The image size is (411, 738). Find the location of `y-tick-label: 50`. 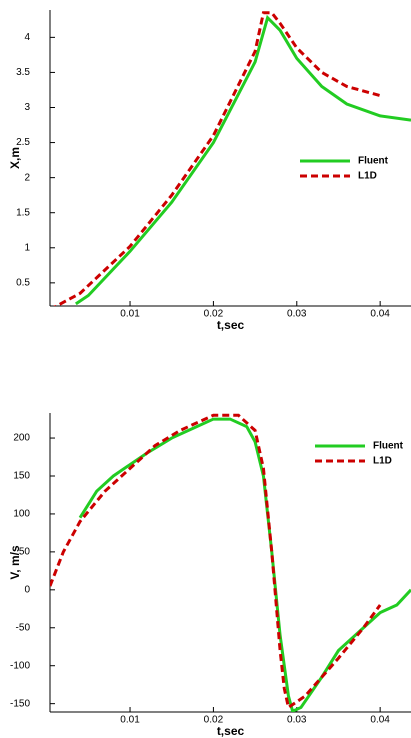

y-tick-label: 50 is located at coordinates (25, 552).